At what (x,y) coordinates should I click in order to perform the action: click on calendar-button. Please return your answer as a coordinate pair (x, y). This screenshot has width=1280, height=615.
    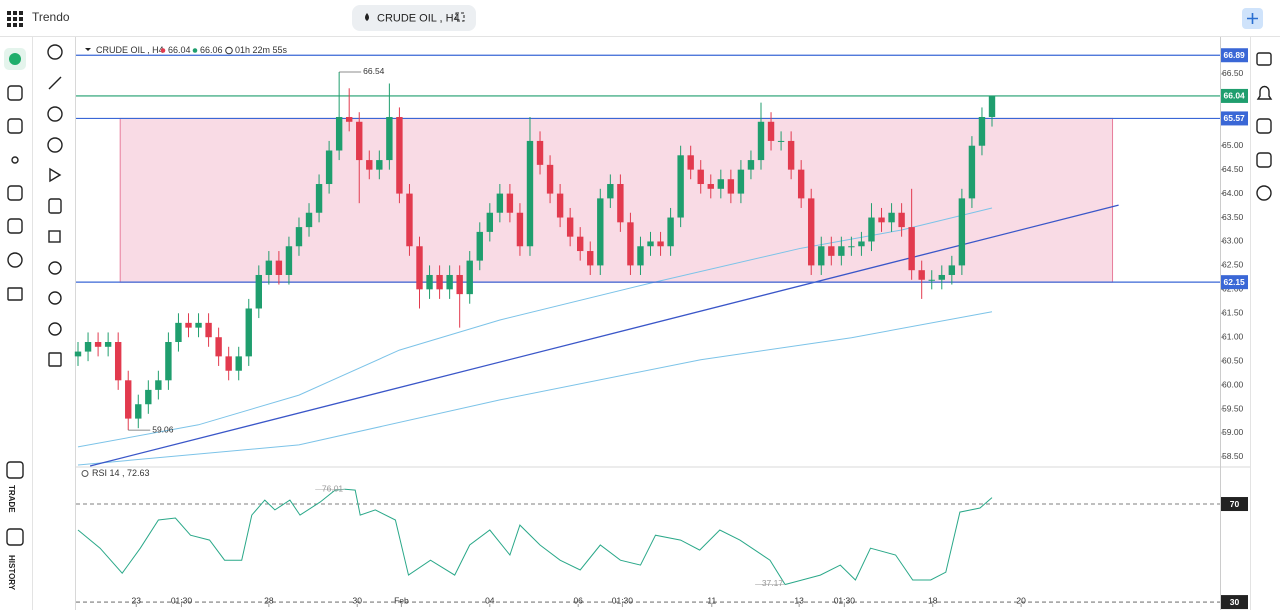
    Looking at the image, I should click on (15, 226).